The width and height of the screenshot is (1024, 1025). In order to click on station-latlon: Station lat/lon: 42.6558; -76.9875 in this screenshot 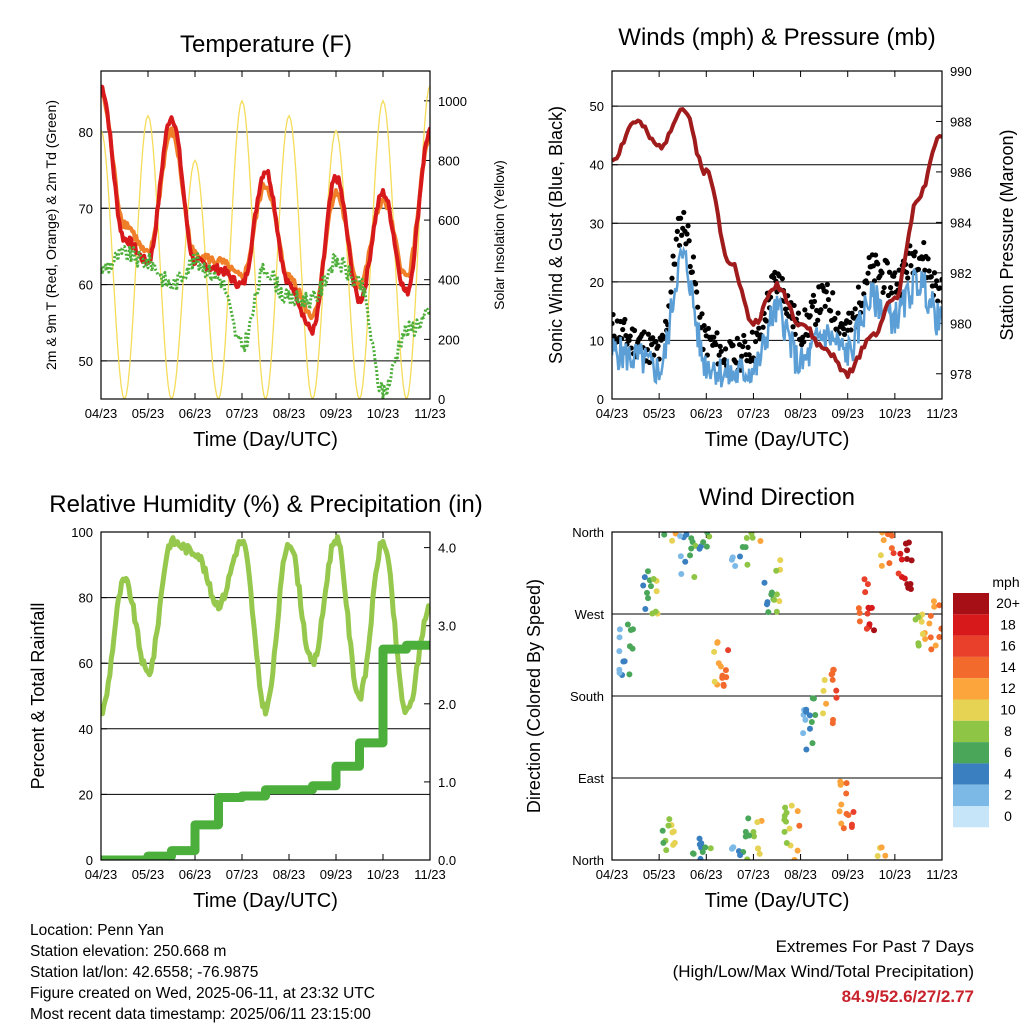, I will do `click(144, 972)`.